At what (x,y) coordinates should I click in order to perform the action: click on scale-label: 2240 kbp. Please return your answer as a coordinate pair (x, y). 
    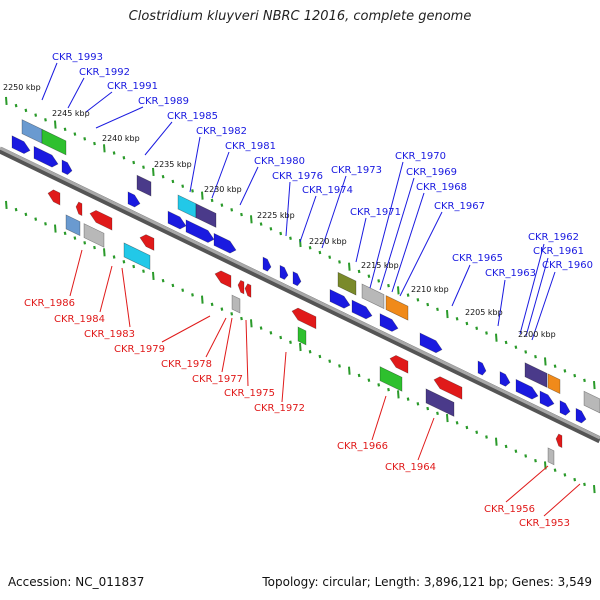
    Looking at the image, I should click on (121, 138).